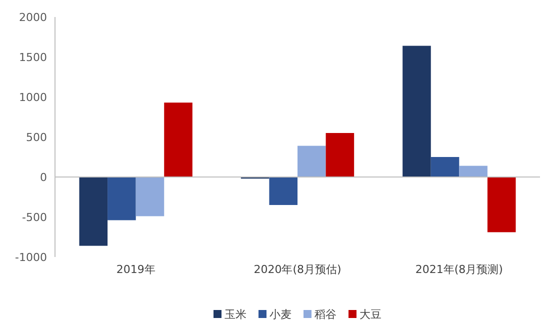 The width and height of the screenshot is (550, 330). I want to click on x-tick-label: 2021年(8月预测), so click(459, 269).